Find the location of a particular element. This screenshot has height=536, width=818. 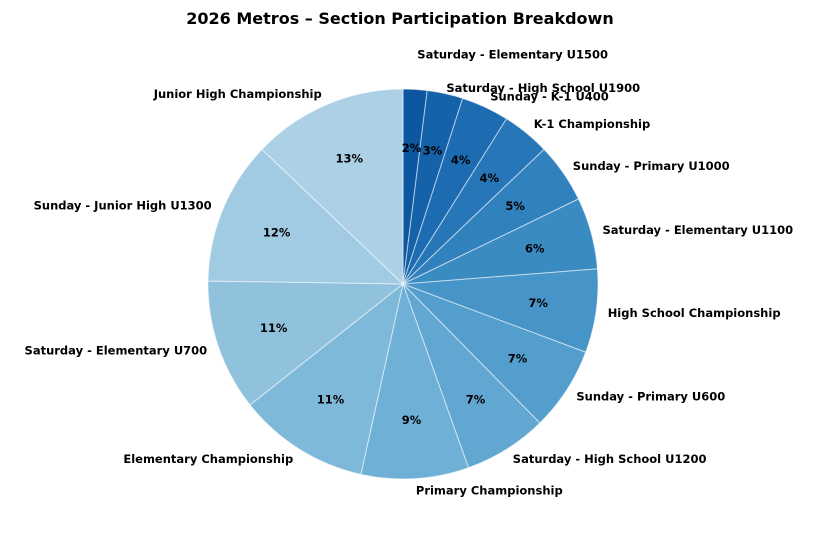

pct-label-11: 11% is located at coordinates (274, 328).